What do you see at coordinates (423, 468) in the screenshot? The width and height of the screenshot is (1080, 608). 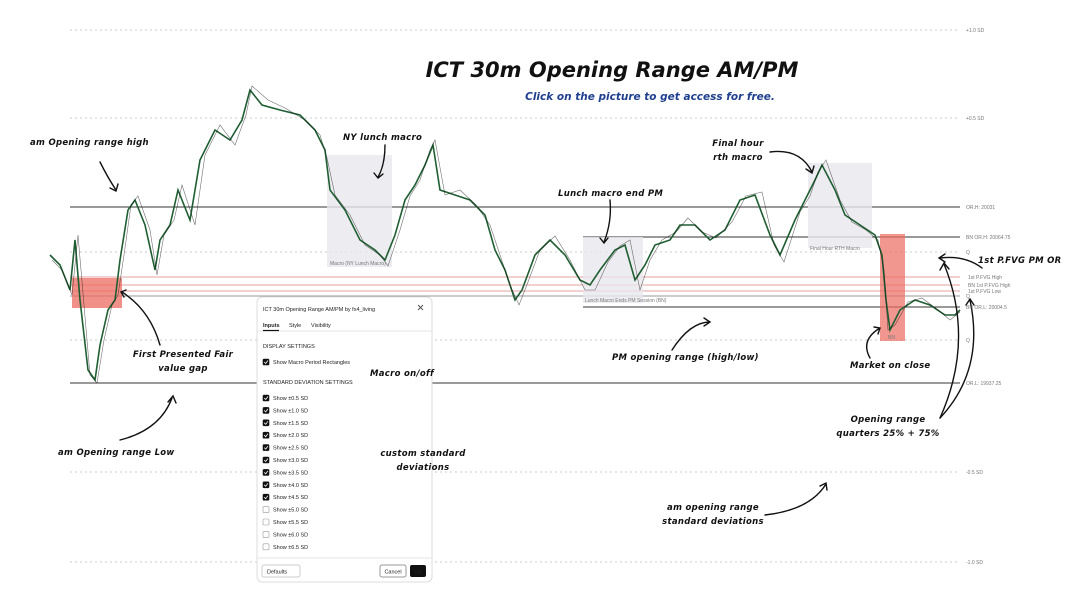 I see `annotation: deviations` at bounding box center [423, 468].